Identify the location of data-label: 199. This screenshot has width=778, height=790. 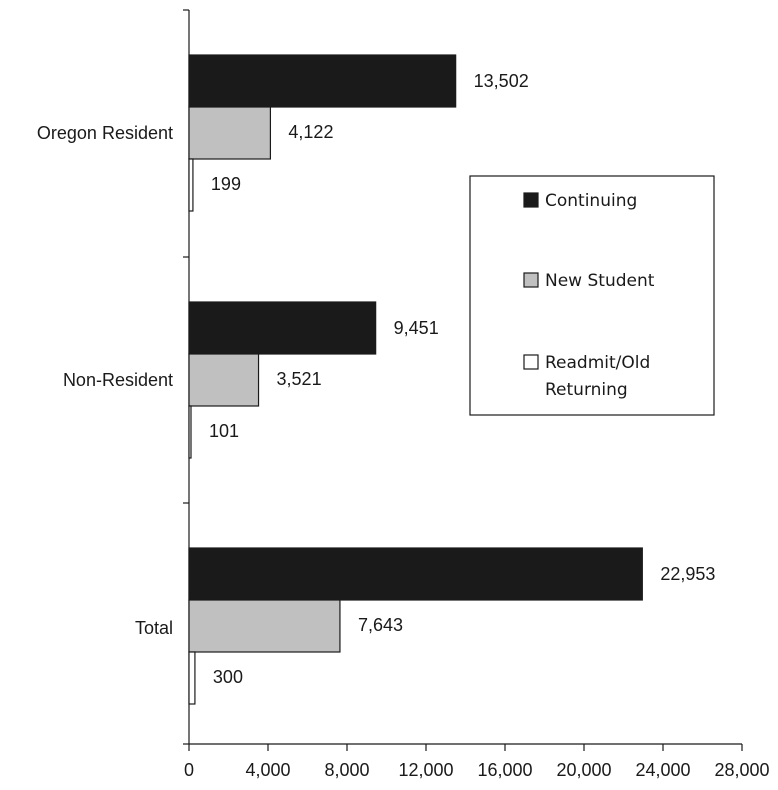
(226, 184).